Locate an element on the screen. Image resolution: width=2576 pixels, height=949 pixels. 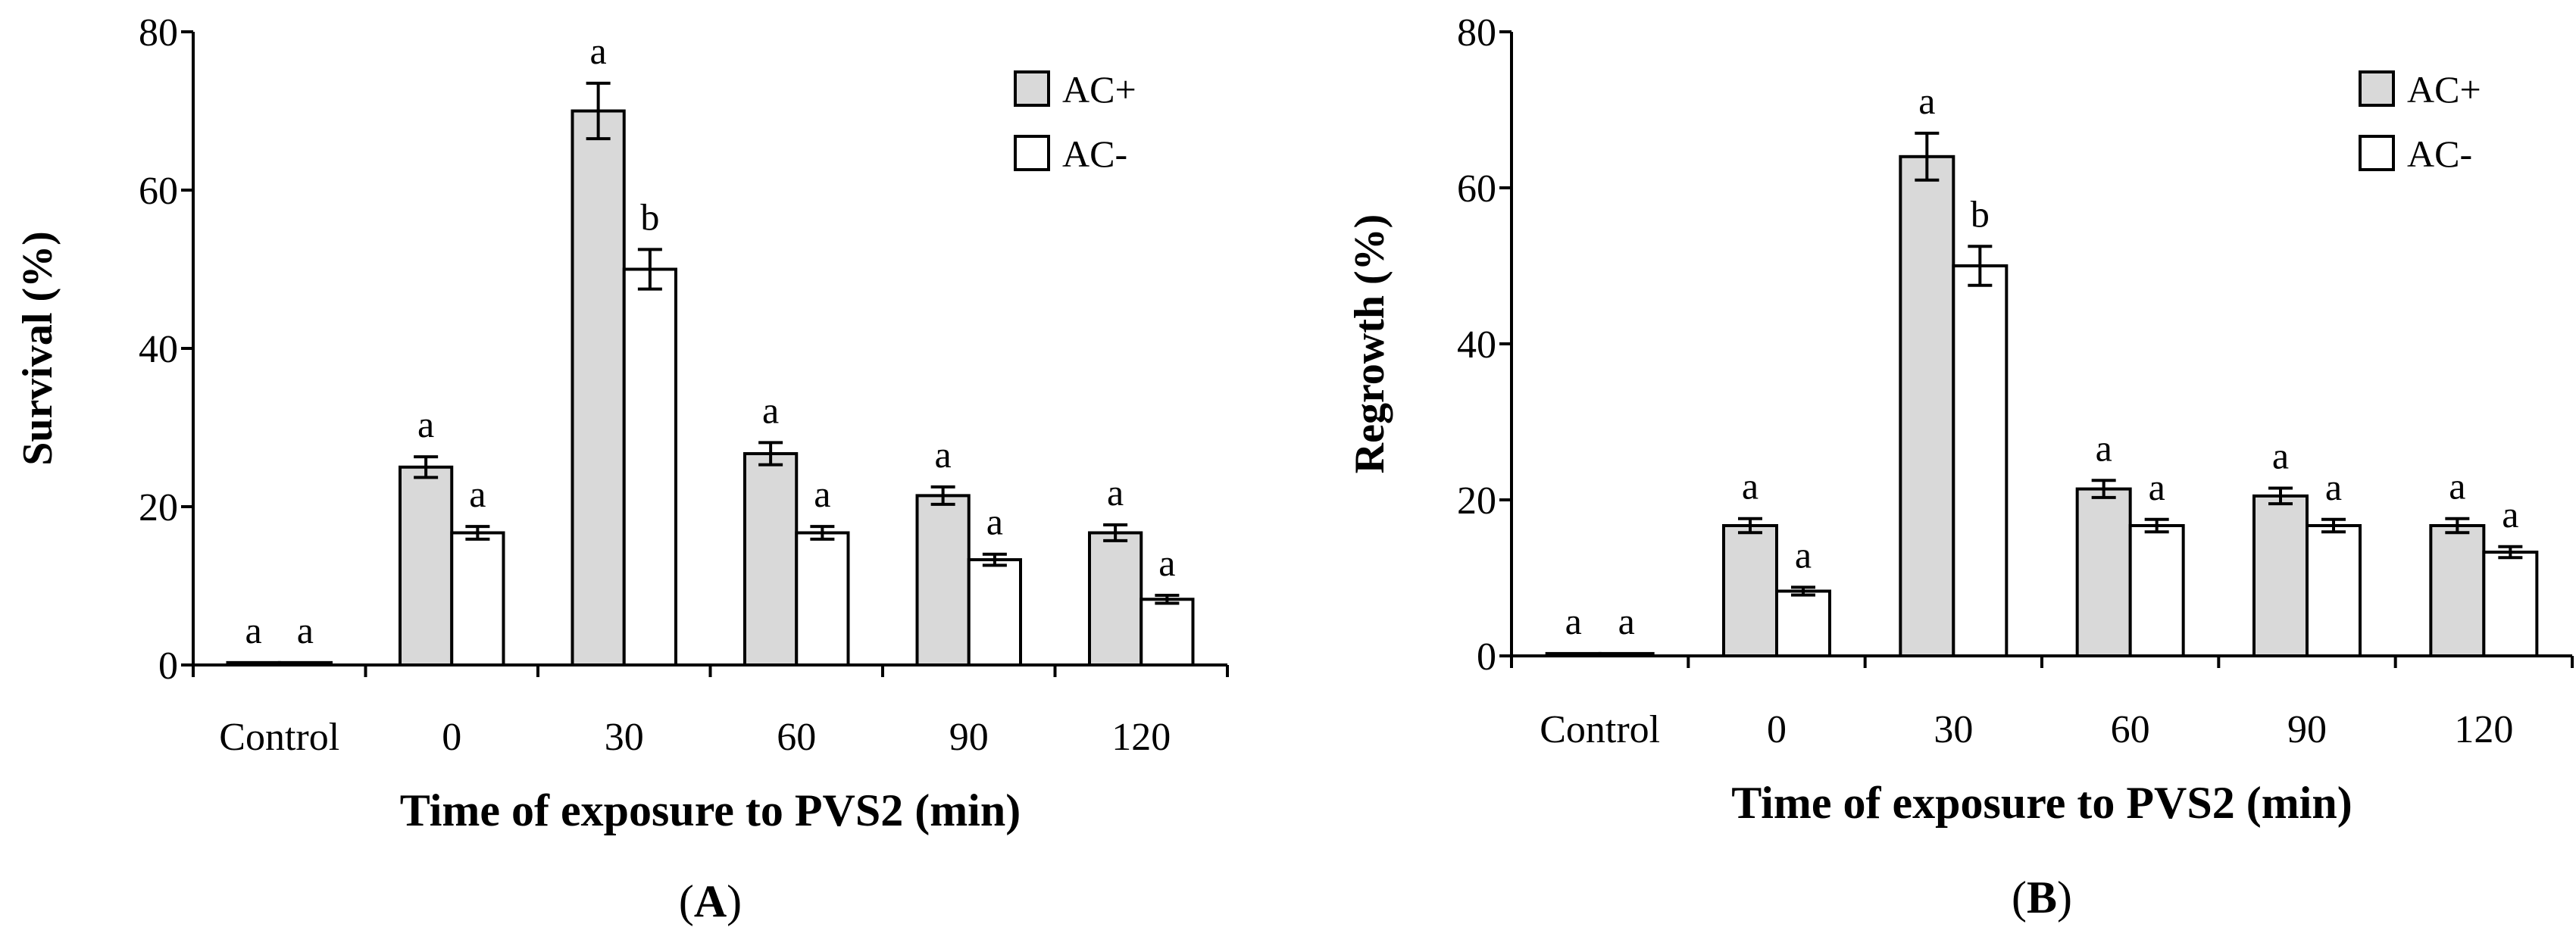
panel-label-letter: A is located at coordinates (710, 901).